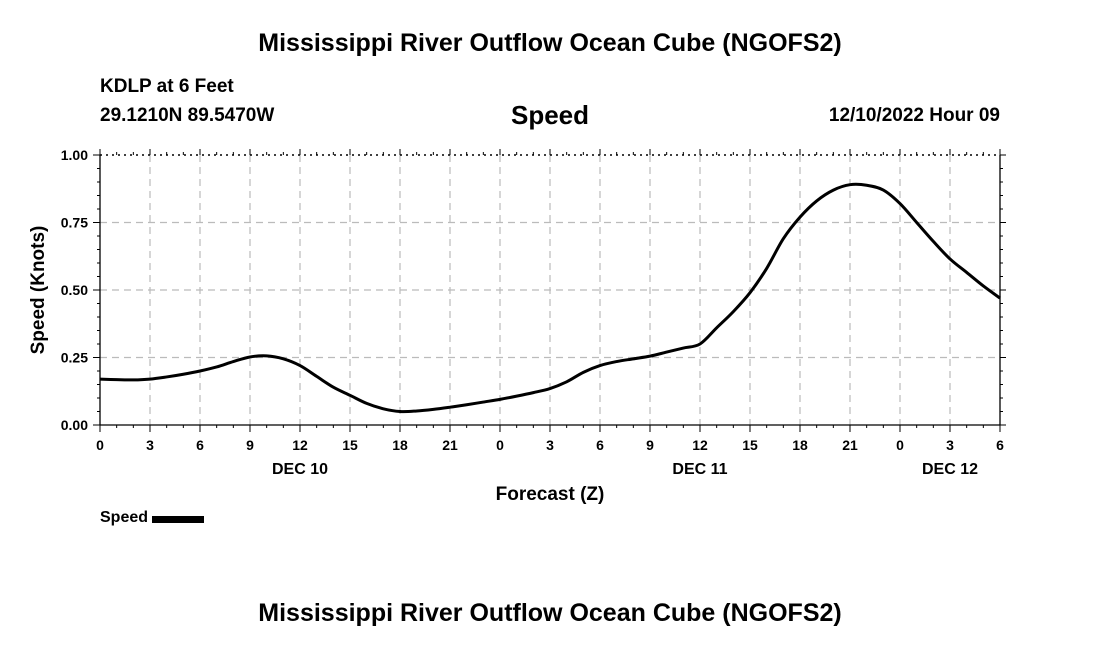 This screenshot has height=650, width=1100. I want to click on y-tick-label: 0.50, so click(74, 290).